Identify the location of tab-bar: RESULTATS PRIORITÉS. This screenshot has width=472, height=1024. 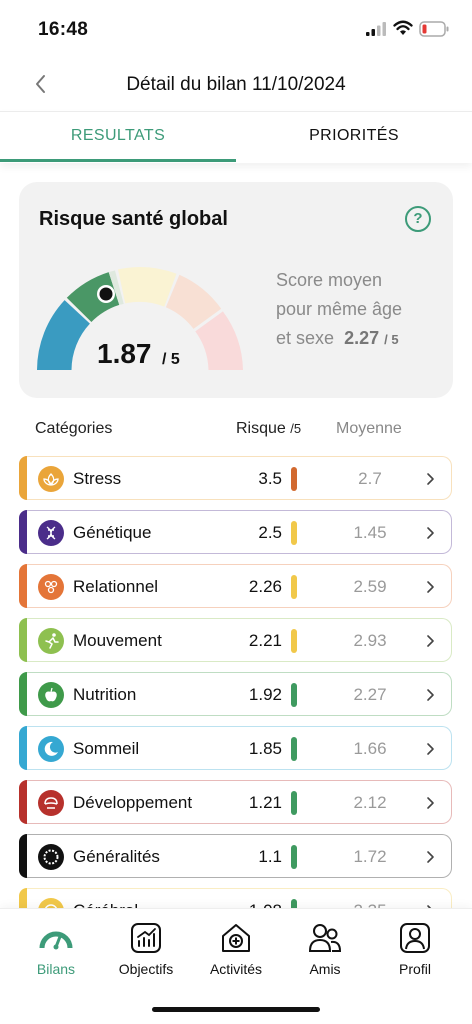
(236, 137).